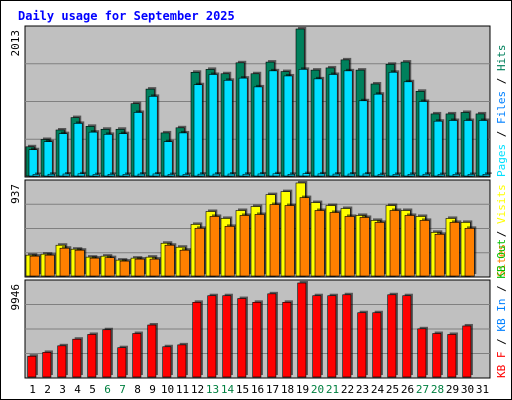 The image size is (512, 400). Describe the element at coordinates (182, 389) in the screenshot. I see `day-label: 11` at that location.